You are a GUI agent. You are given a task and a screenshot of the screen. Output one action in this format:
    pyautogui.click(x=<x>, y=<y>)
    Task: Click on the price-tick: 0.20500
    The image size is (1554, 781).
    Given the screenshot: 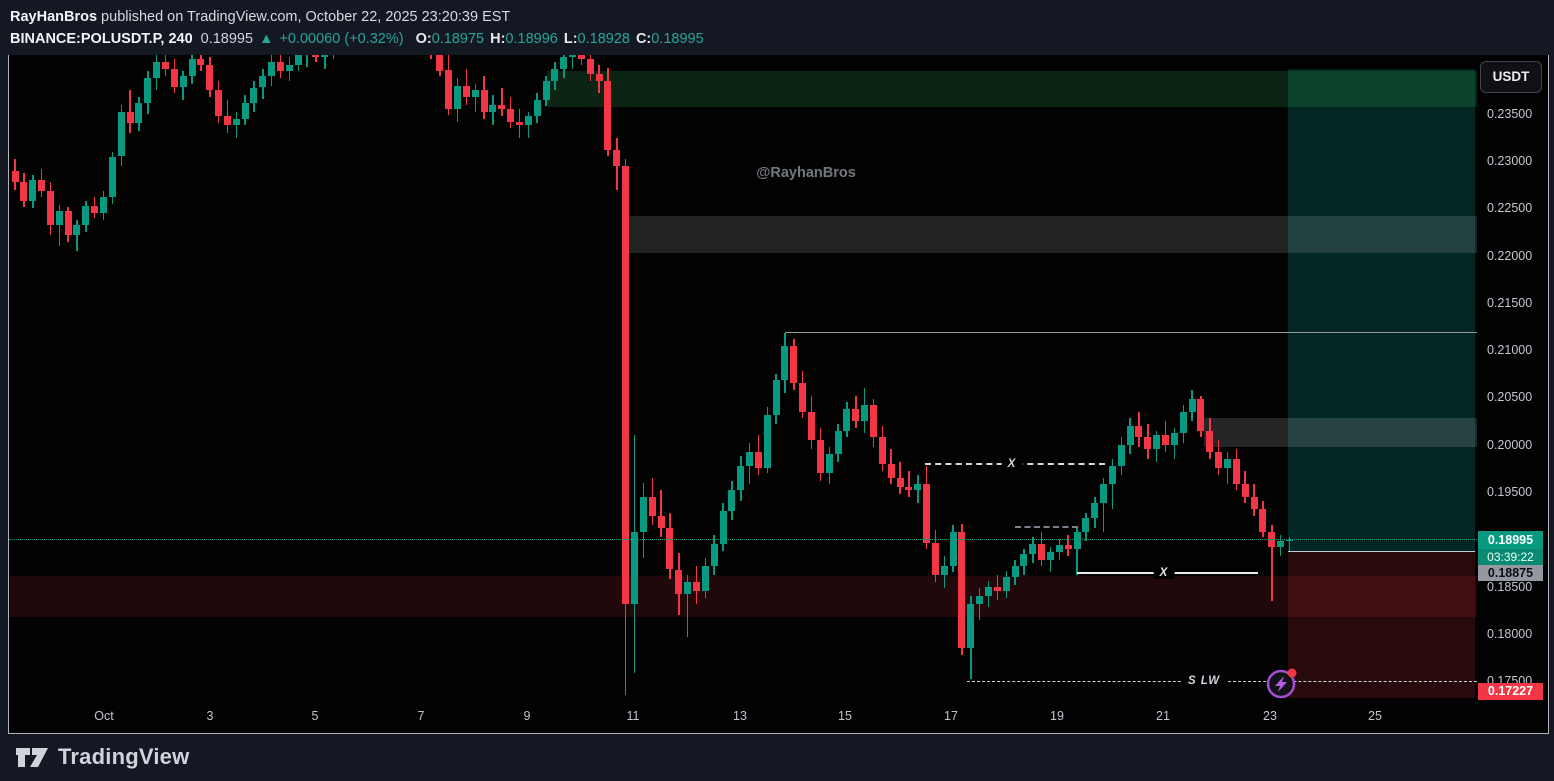 What is the action you would take?
    pyautogui.click(x=1510, y=397)
    